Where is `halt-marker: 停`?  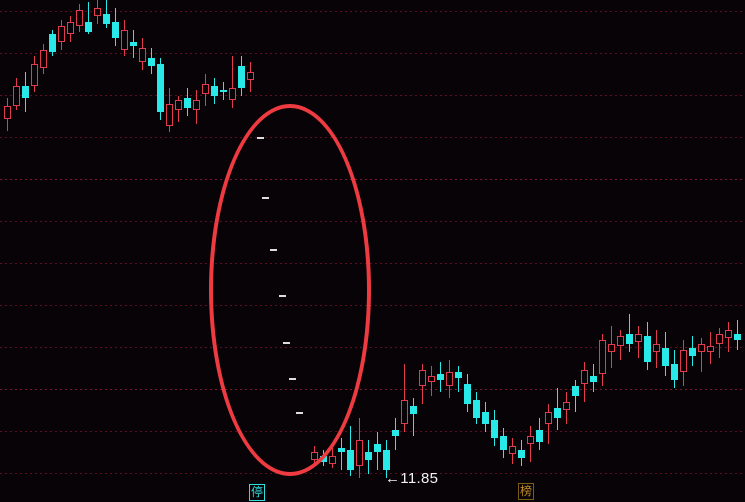 halt-marker: 停 is located at coordinates (257, 492).